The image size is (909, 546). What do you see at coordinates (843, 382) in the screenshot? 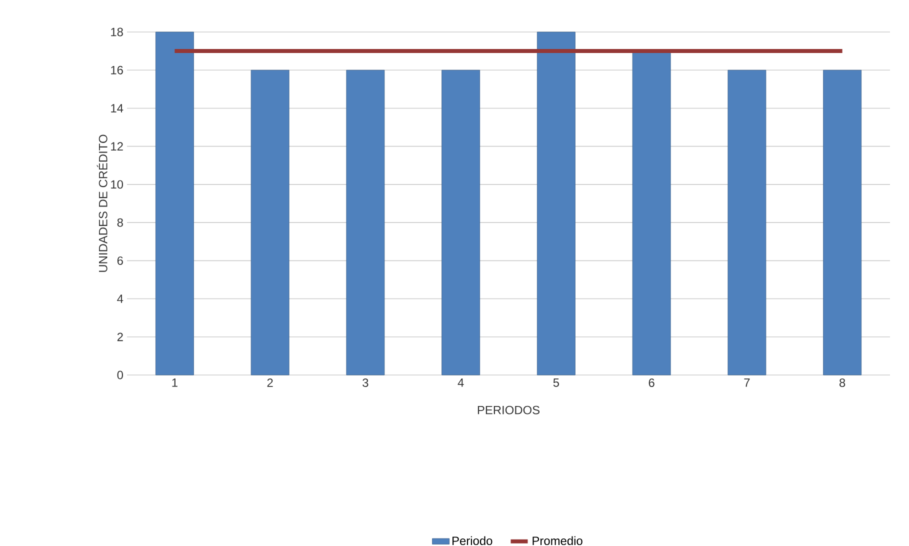
I see `x-tick-label: 8` at bounding box center [843, 382].